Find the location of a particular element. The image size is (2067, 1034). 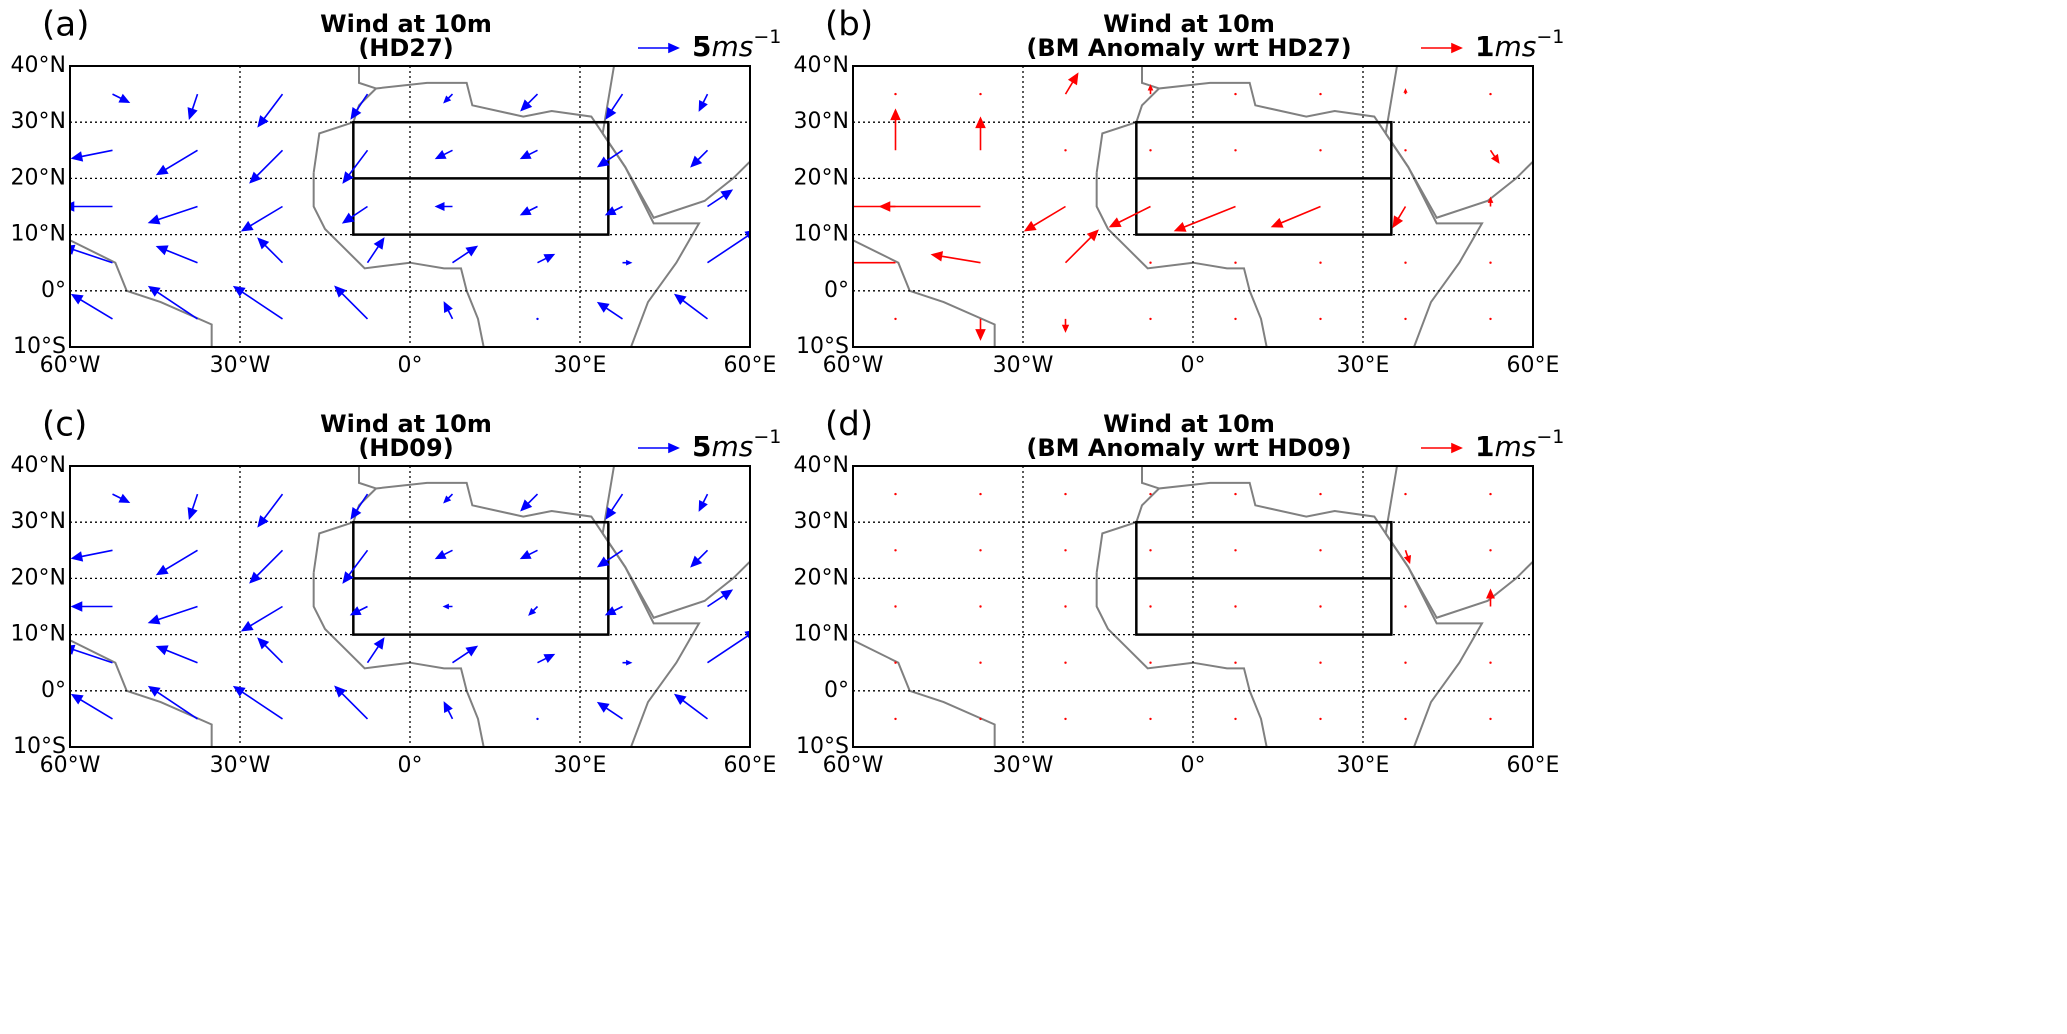

axes-frame is located at coordinates (410, 606).